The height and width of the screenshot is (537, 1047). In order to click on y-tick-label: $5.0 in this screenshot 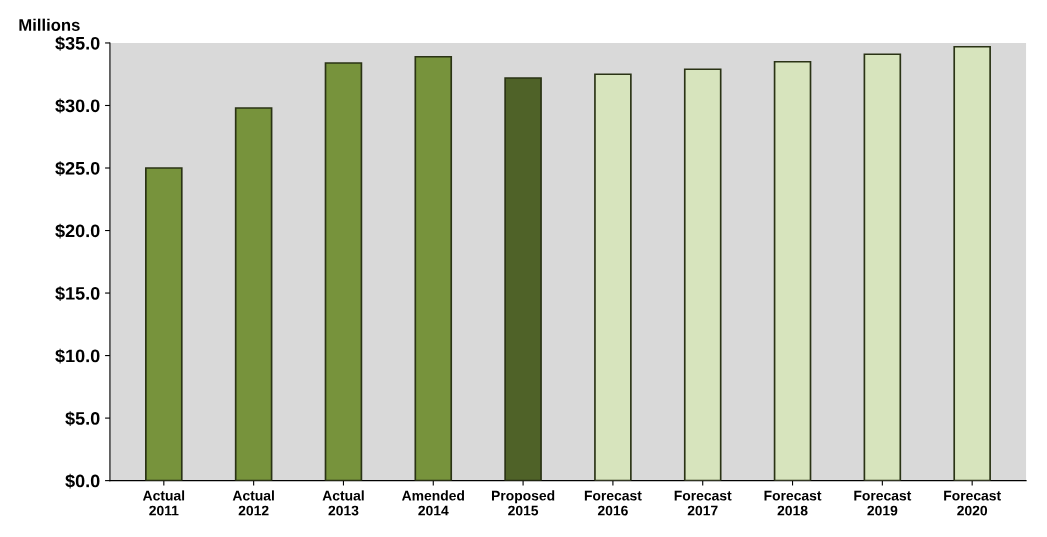, I will do `click(82, 418)`.